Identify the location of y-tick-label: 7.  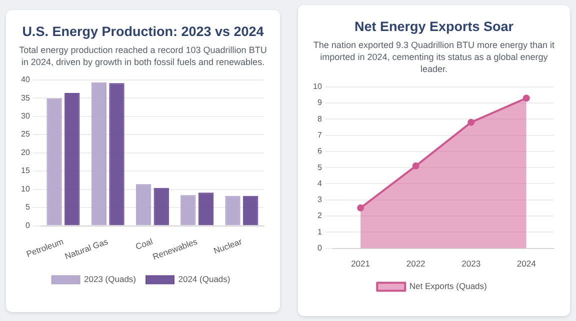
(319, 135).